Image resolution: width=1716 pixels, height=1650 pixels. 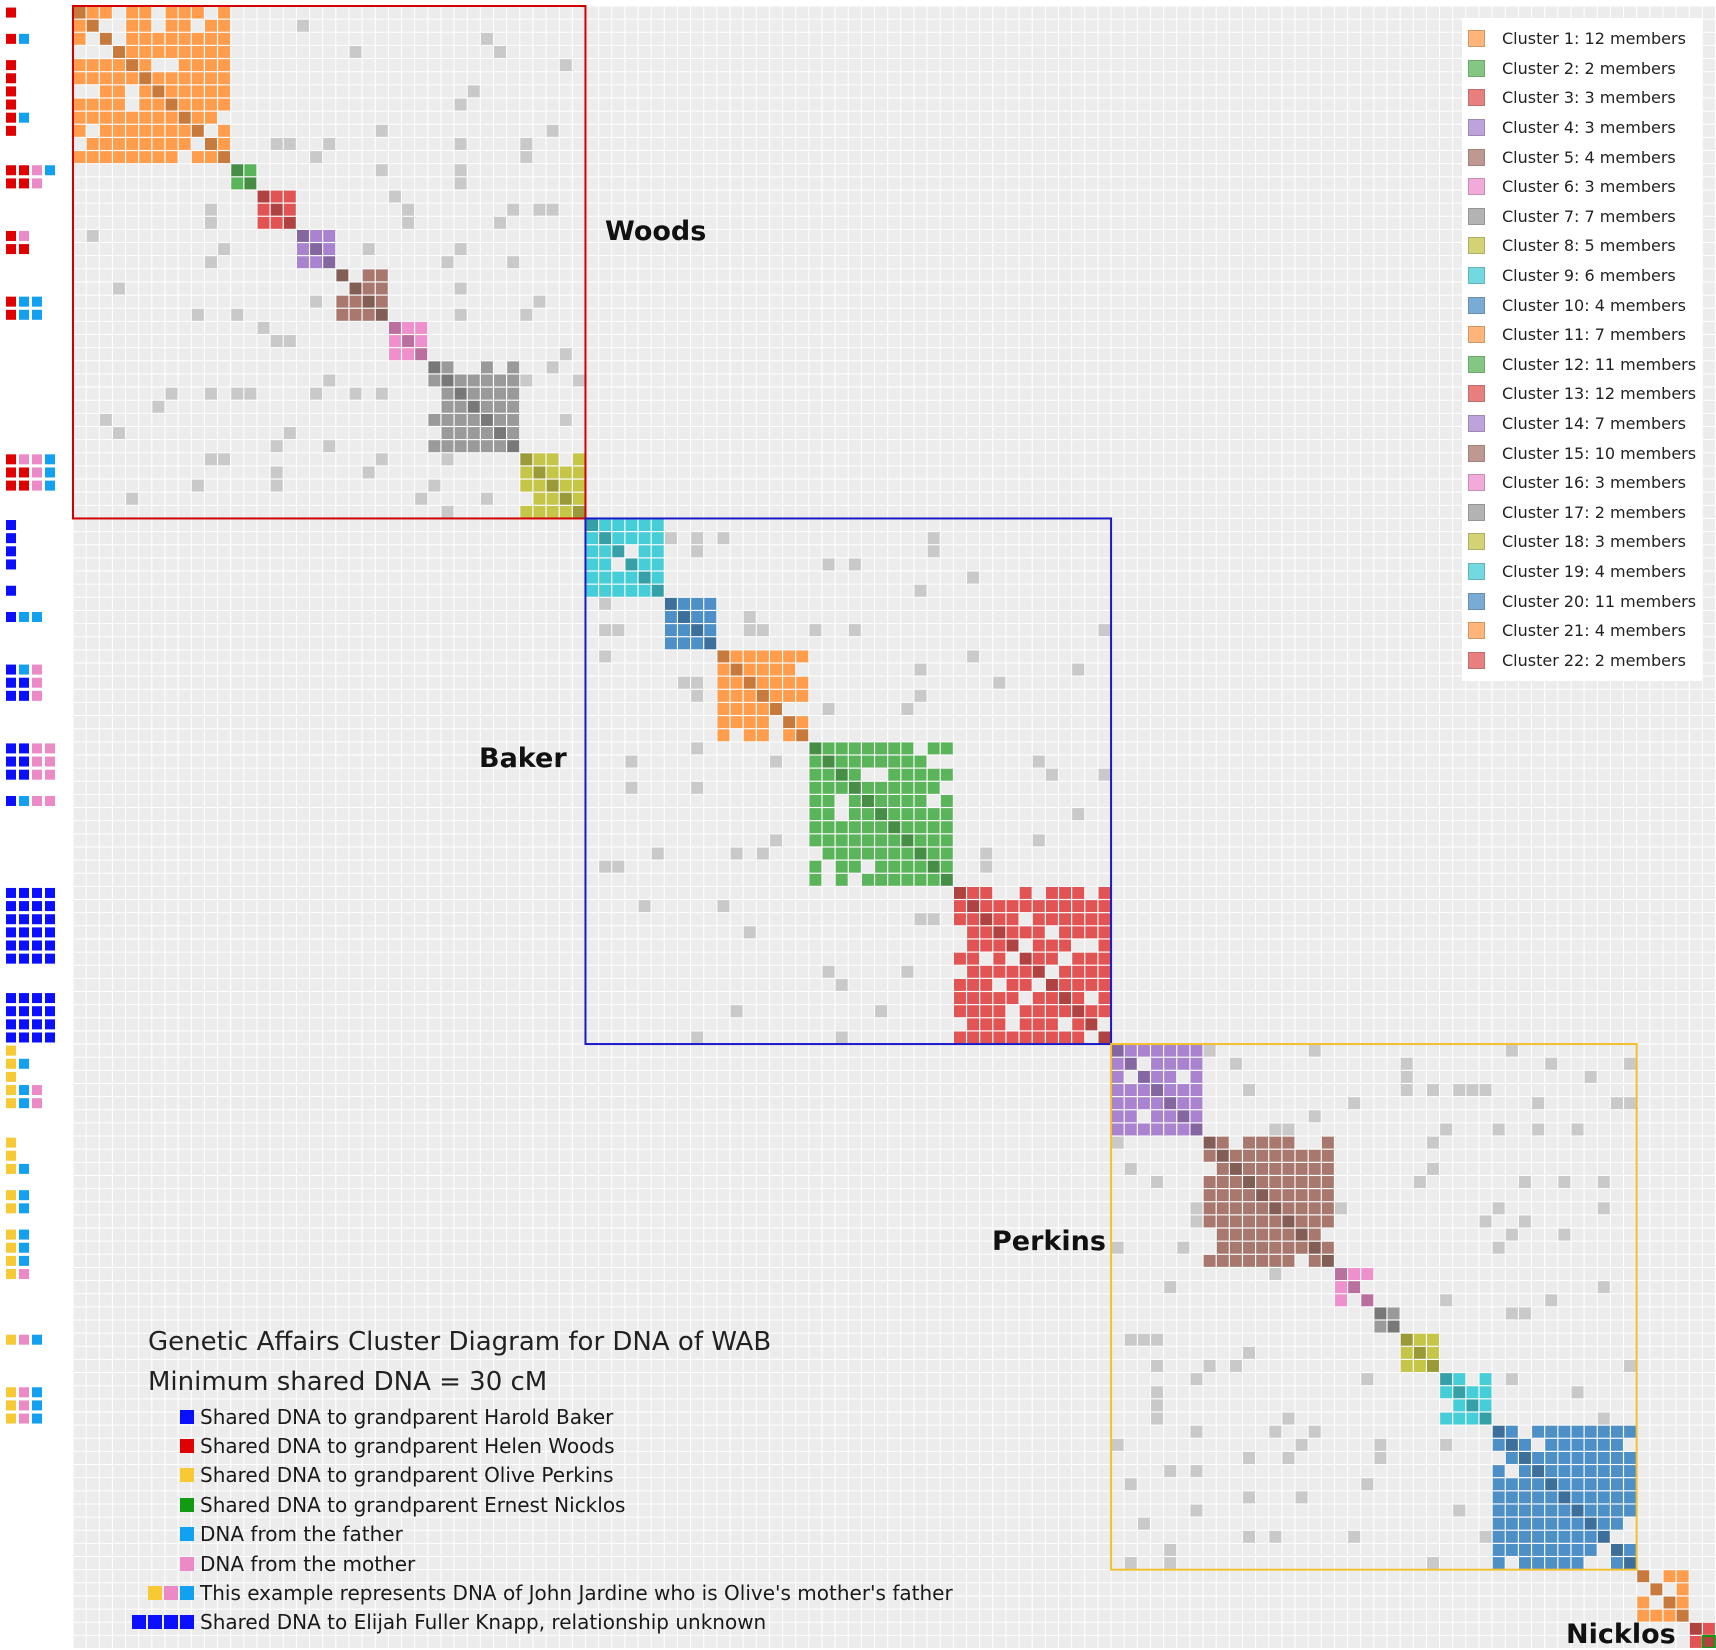 I want to click on legend-label: Cluster 11: 7 members, so click(x=1594, y=335).